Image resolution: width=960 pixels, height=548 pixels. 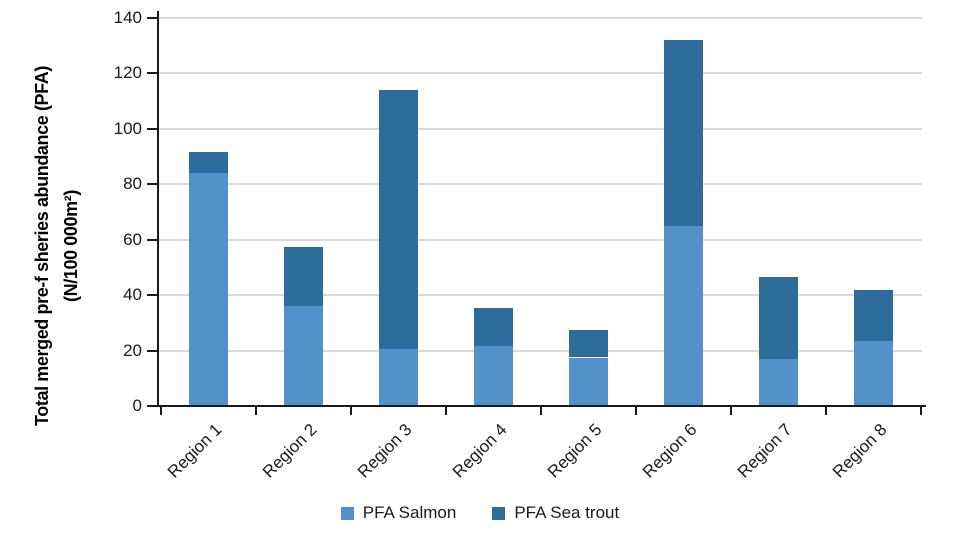 What do you see at coordinates (132, 350) in the screenshot?
I see `y-tick-label-20: 20` at bounding box center [132, 350].